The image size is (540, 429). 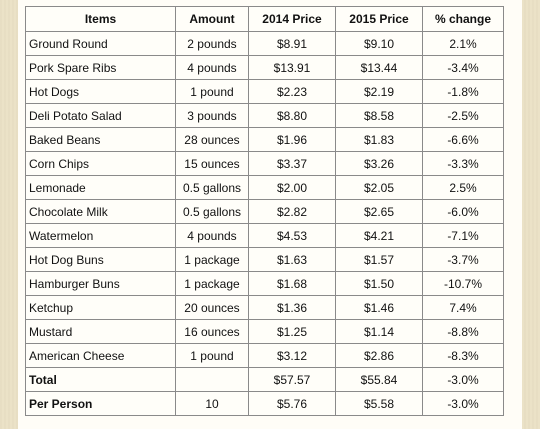 I want to click on price-2014-cell: $3.37, so click(x=292, y=163).